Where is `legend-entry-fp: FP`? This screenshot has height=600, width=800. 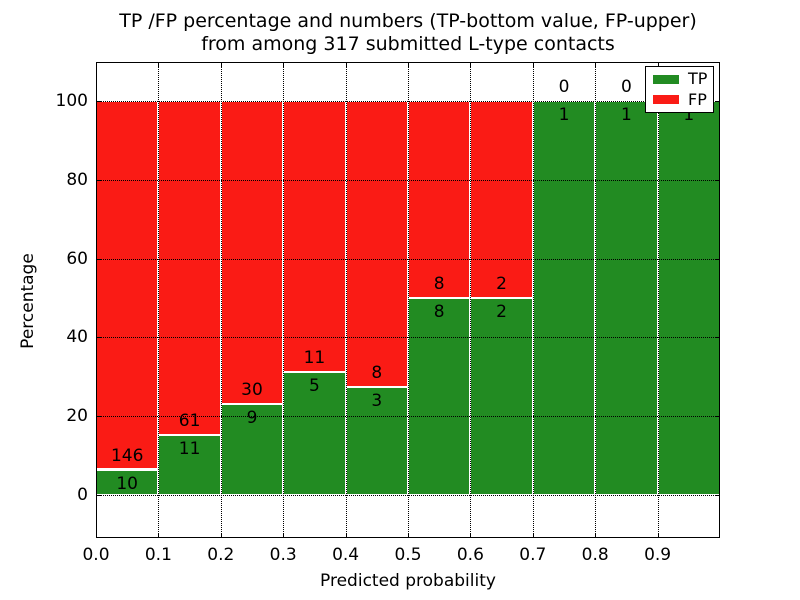 legend-entry-fp: FP is located at coordinates (683, 99).